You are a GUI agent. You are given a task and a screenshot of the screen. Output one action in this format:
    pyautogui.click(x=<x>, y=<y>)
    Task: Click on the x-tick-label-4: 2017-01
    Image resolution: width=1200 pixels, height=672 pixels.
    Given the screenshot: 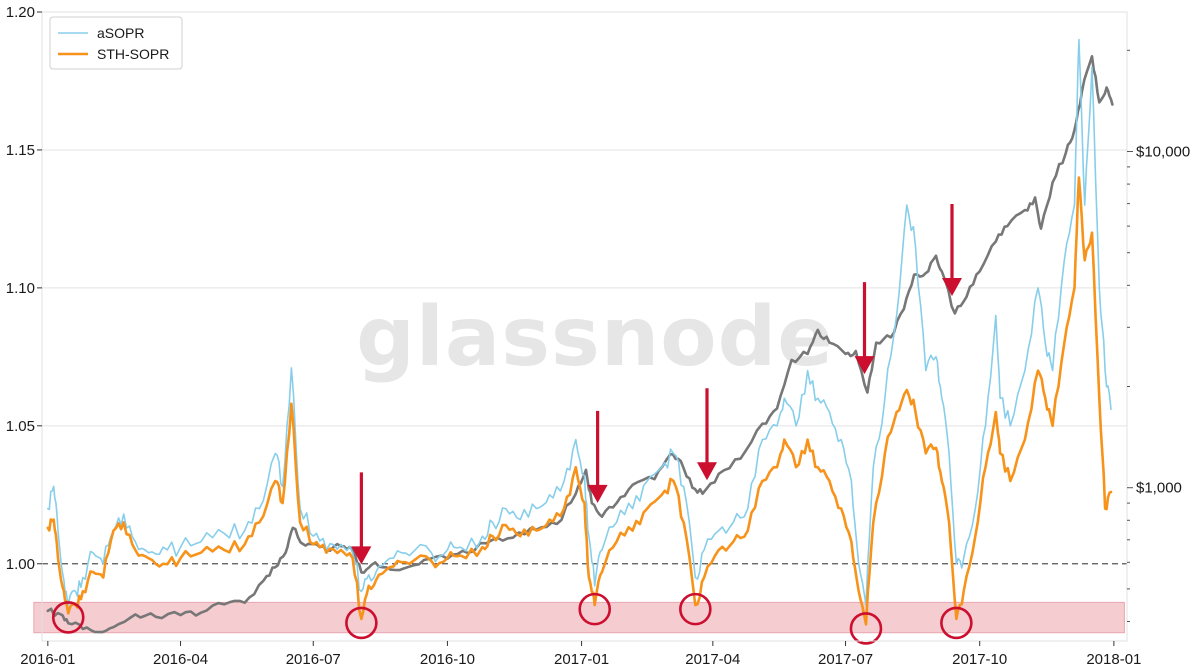 What is the action you would take?
    pyautogui.click(x=581, y=659)
    